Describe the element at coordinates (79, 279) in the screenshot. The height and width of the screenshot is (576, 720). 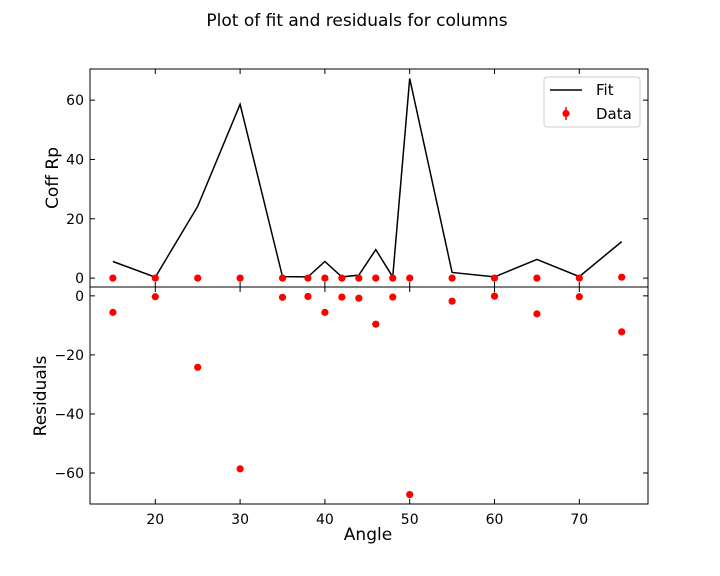
I see `fit-ytick-label: 0` at that location.